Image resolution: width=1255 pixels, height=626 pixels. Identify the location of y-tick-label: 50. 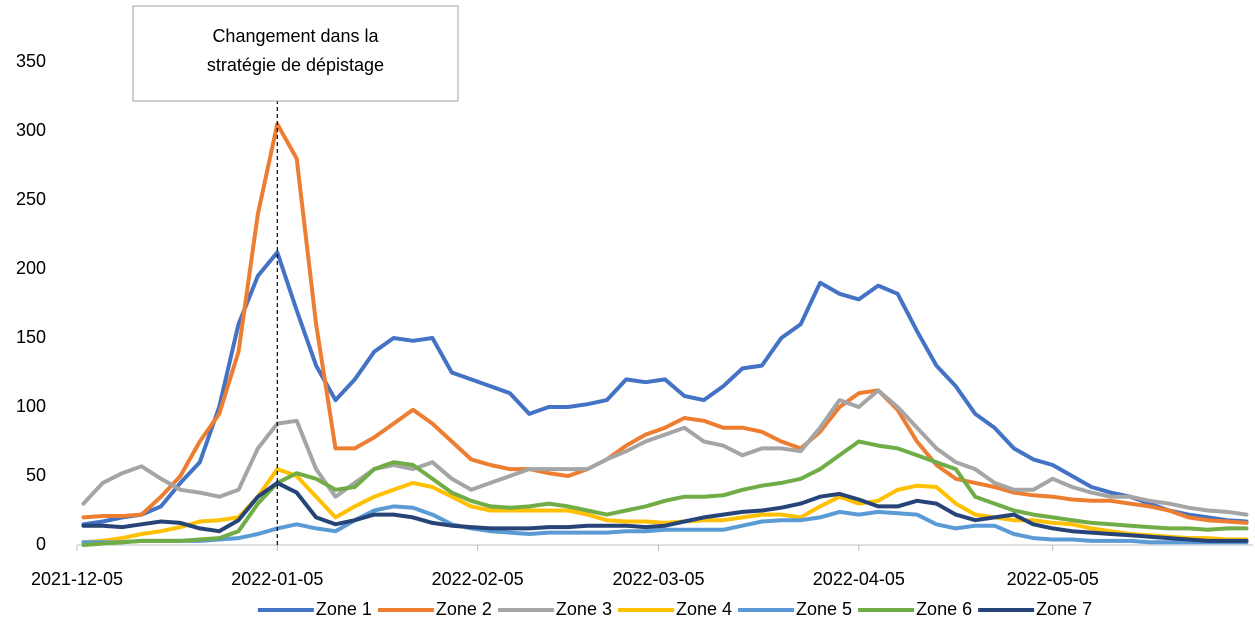
(36, 475).